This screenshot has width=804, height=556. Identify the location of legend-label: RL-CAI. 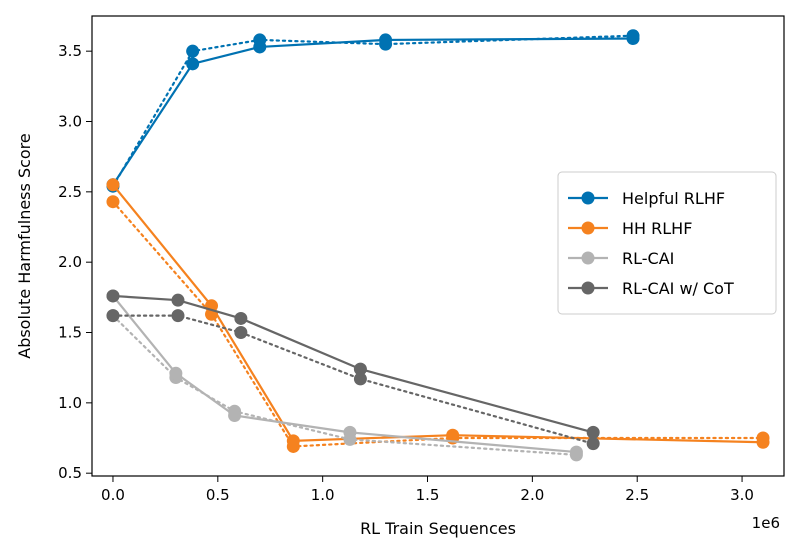
(648, 258).